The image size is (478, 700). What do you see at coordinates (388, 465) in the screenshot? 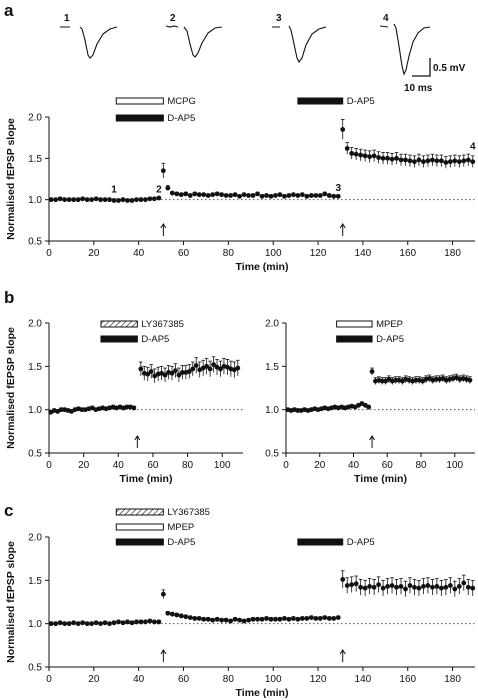
I see `x-tick-label: 60` at bounding box center [388, 465].